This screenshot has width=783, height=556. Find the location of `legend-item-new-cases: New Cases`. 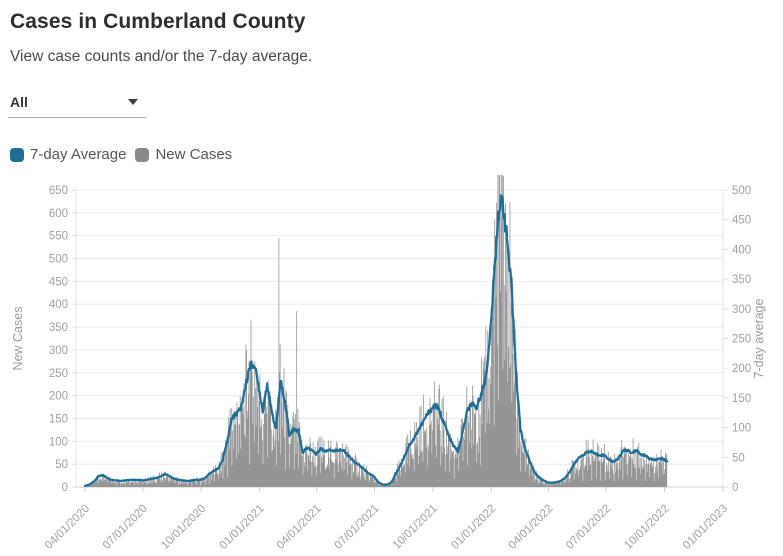

legend-item-new-cases: New Cases is located at coordinates (183, 154).